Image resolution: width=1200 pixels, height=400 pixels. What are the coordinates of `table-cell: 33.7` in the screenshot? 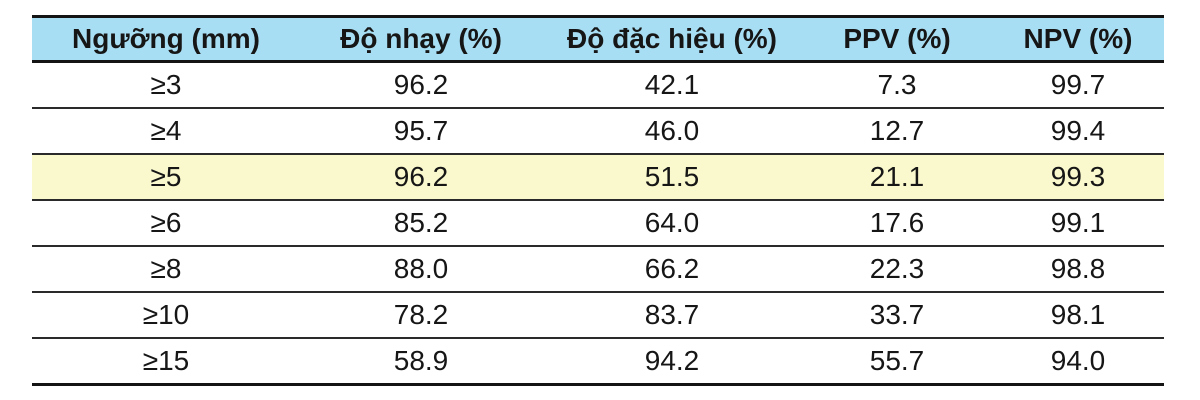 It's located at (897, 315).